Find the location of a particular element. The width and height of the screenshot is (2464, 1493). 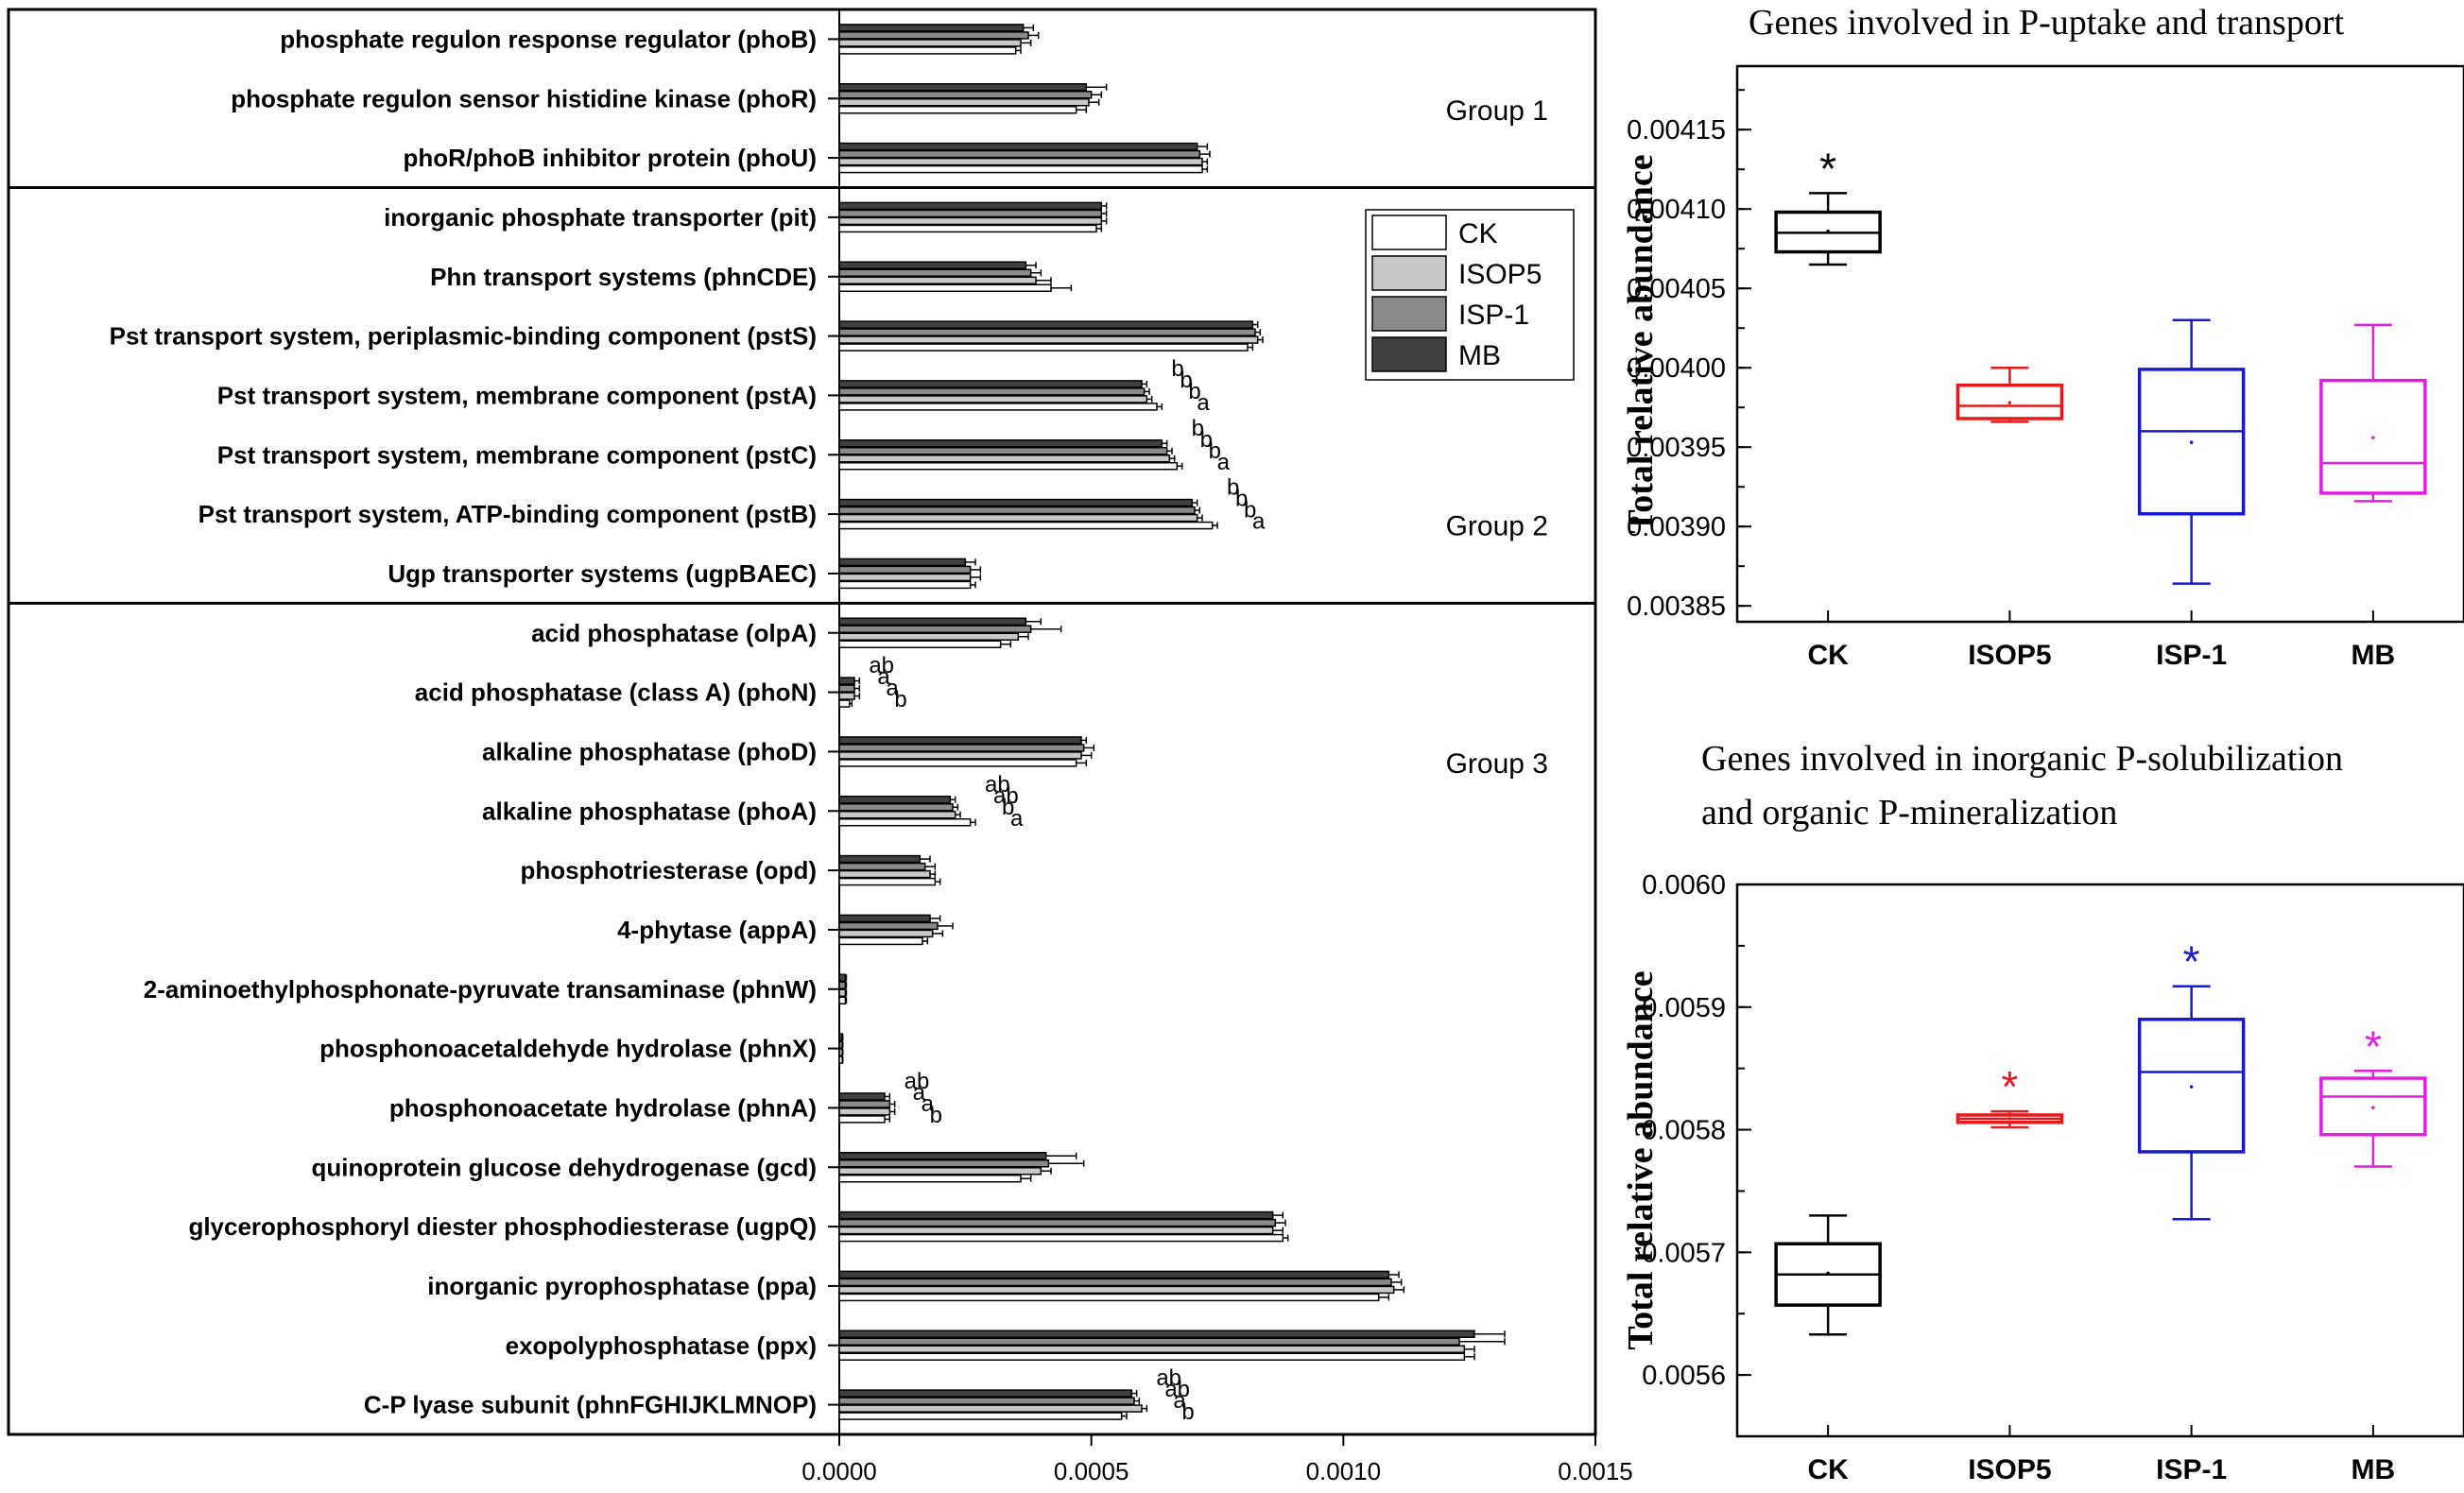

category-label: phosphonoacetaldehyde hydrolase (phnX) is located at coordinates (568, 1049).